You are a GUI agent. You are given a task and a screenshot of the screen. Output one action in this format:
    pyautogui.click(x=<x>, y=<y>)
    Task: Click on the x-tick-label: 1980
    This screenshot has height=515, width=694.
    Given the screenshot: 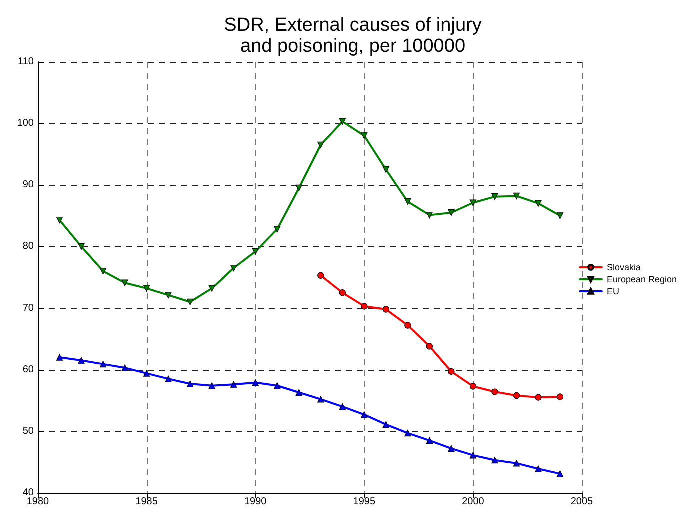 What is the action you would take?
    pyautogui.click(x=38, y=502)
    